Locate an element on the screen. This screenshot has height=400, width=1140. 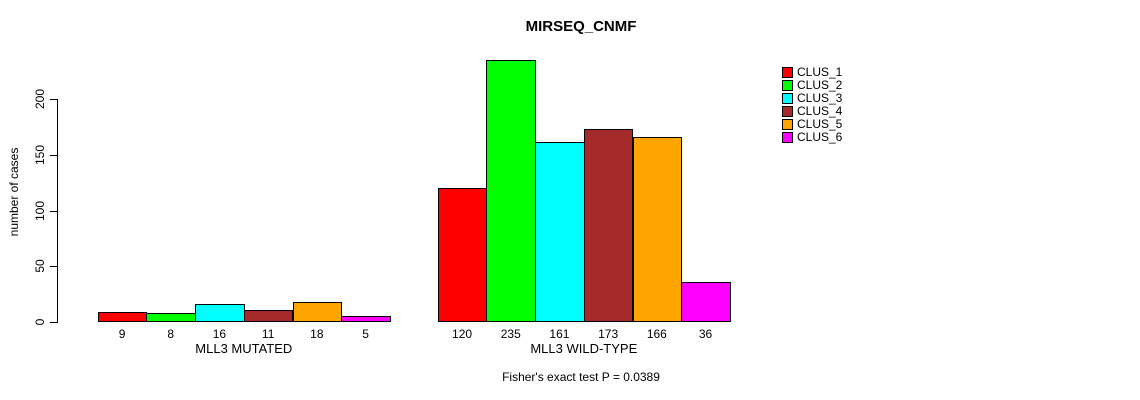
y-tick-label: 200 is located at coordinates (40, 99).